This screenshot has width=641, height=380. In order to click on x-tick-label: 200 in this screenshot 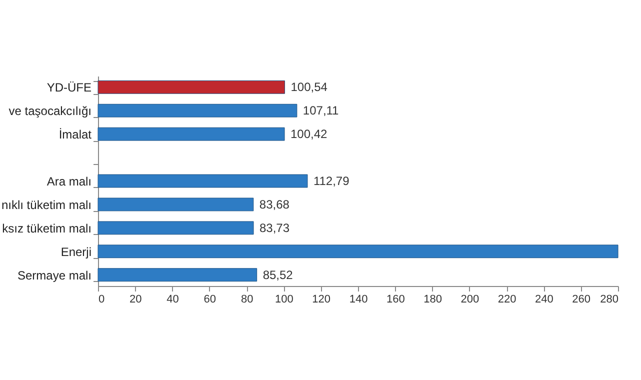, I will do `click(470, 300)`.